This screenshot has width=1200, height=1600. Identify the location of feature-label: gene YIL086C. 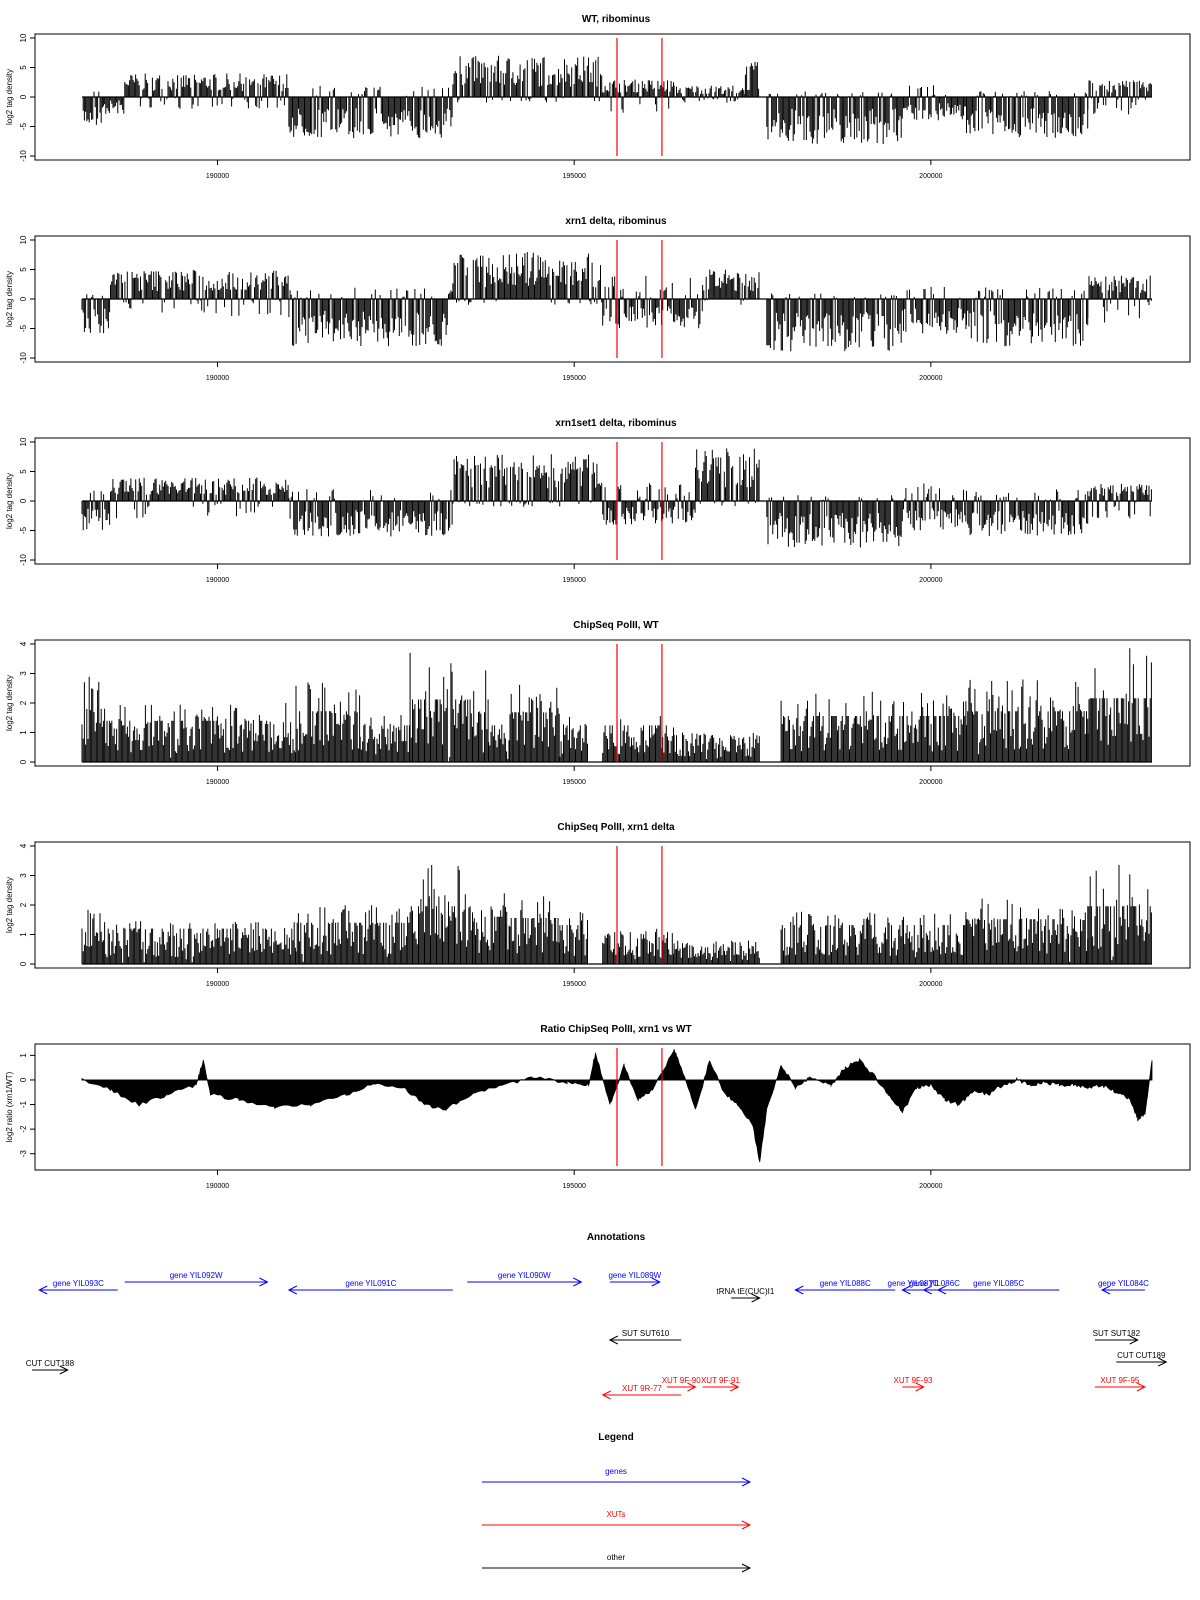
(934, 1283).